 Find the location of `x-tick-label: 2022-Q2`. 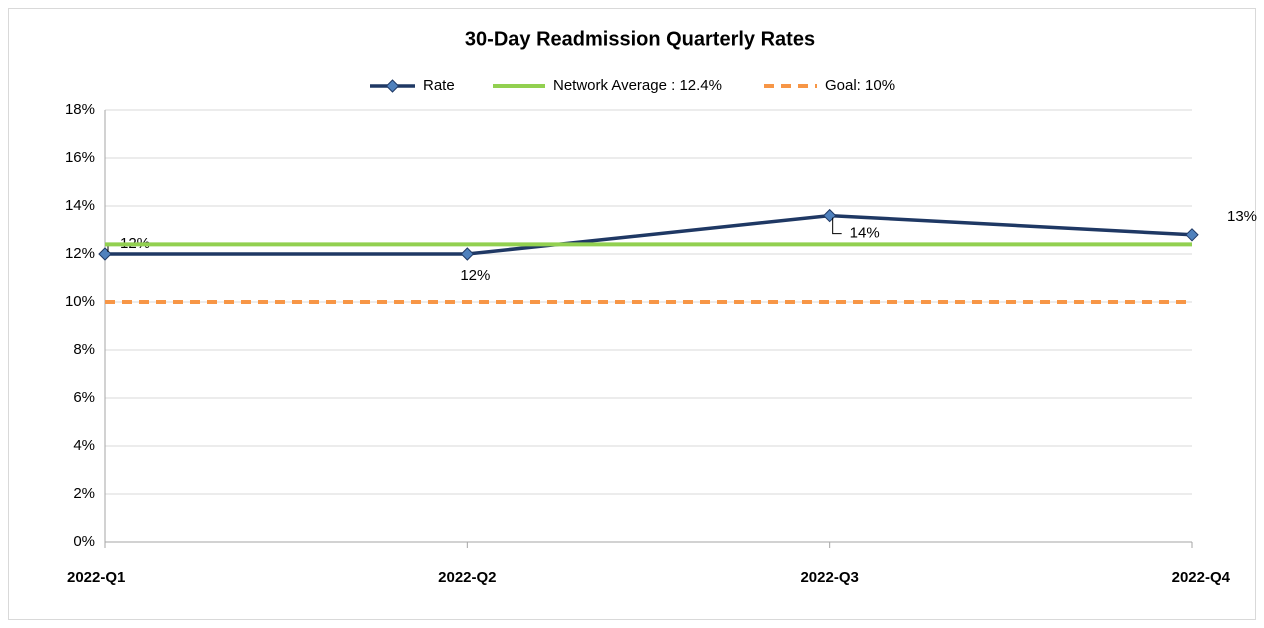

x-tick-label: 2022-Q2 is located at coordinates (467, 577).